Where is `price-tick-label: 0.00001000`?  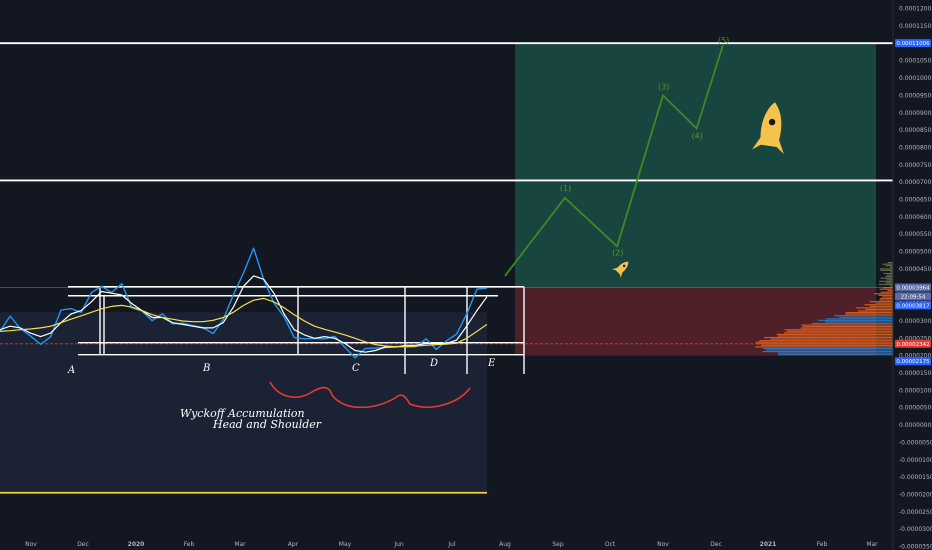 price-tick-label: 0.00001000 is located at coordinates (915, 390).